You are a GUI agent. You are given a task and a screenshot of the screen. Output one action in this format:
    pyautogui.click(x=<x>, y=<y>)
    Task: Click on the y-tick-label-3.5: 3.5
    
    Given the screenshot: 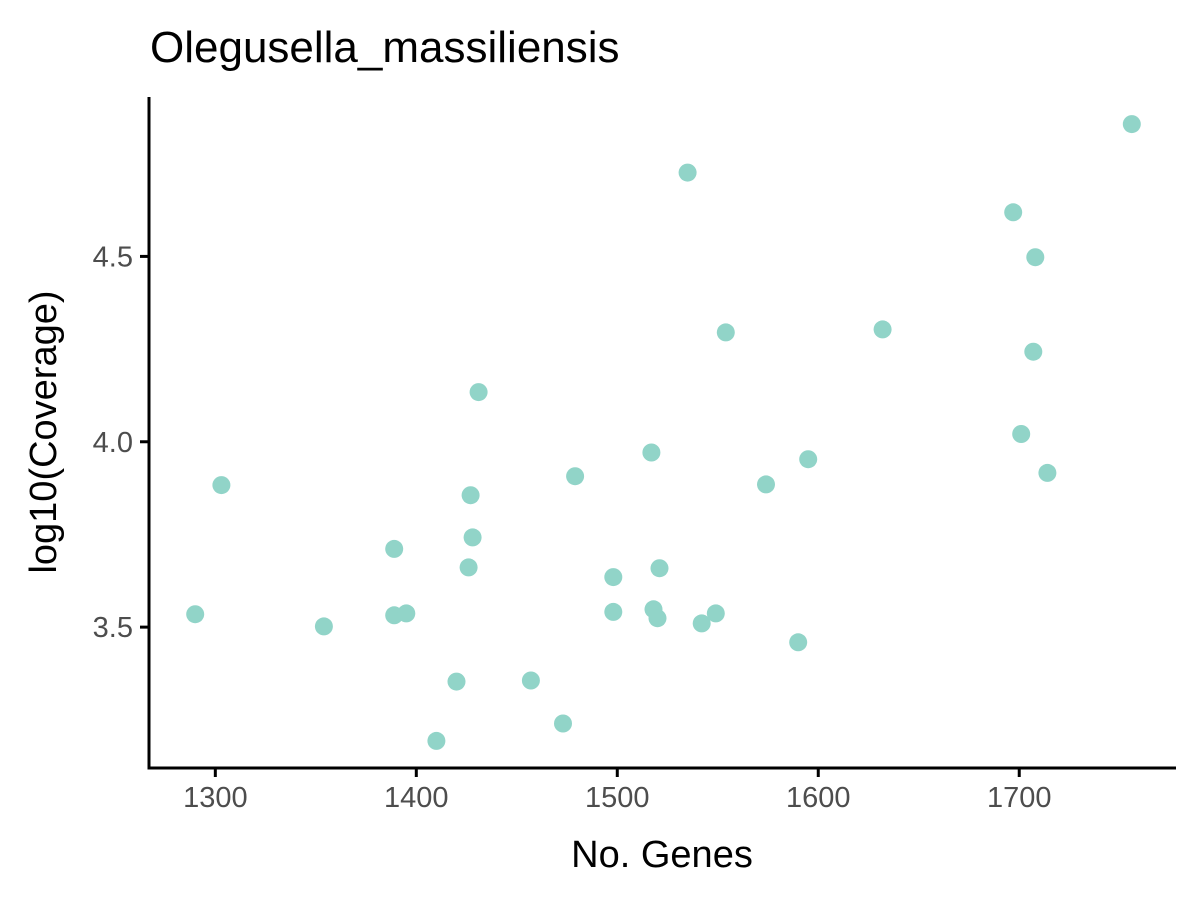 What is the action you would take?
    pyautogui.click(x=113, y=628)
    